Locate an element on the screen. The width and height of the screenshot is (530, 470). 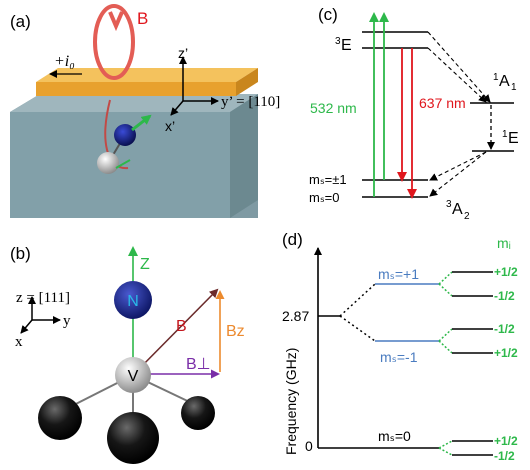
hf-minus-up is located at coordinates (445, 335).